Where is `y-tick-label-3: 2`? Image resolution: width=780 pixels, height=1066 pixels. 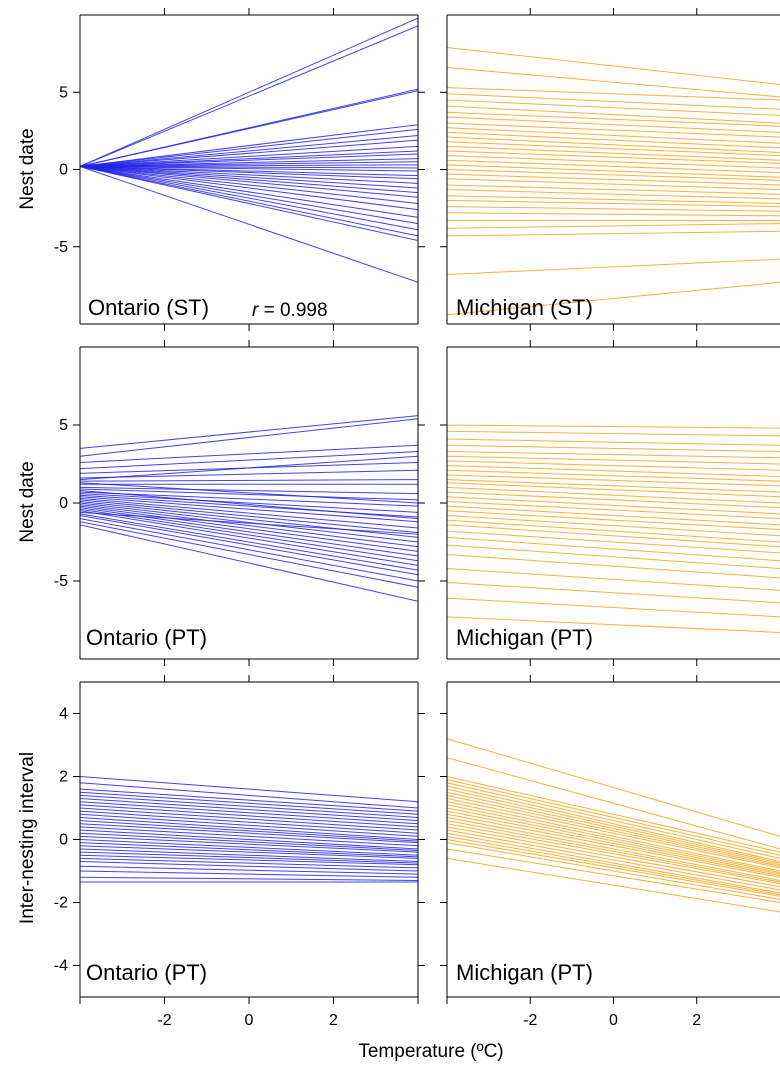
y-tick-label-3: 2 is located at coordinates (63, 777).